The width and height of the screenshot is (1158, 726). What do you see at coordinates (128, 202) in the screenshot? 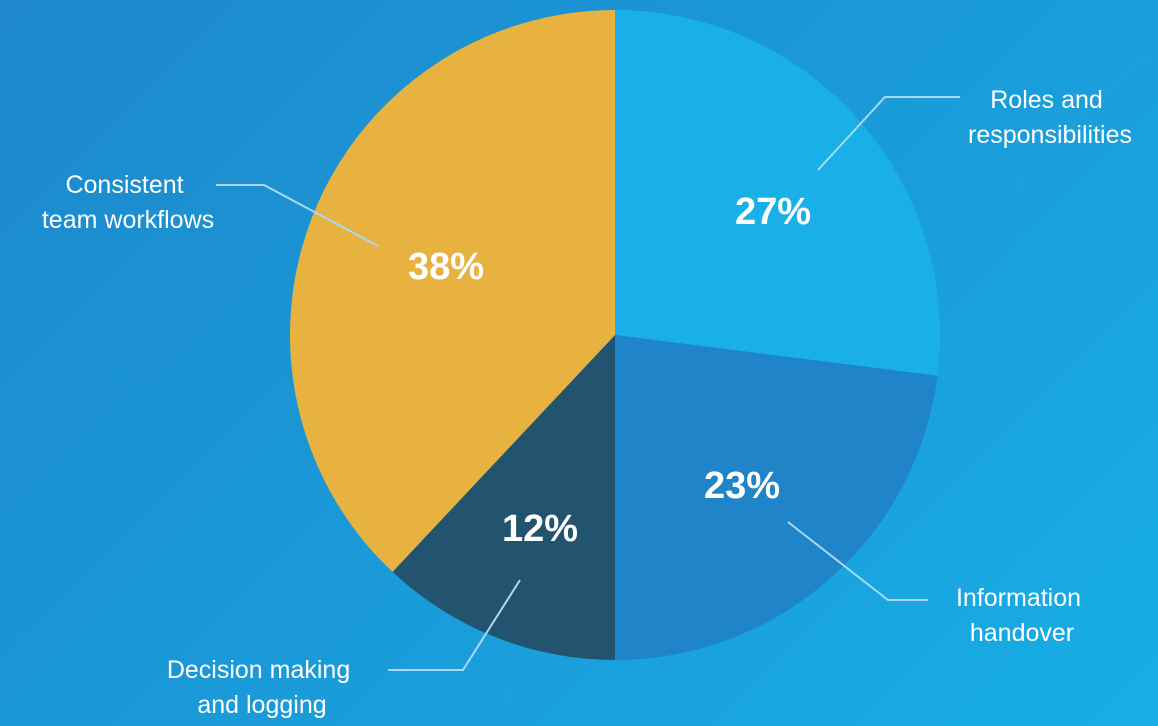
I see `slice-label-workflows: Consistent team workflows` at bounding box center [128, 202].